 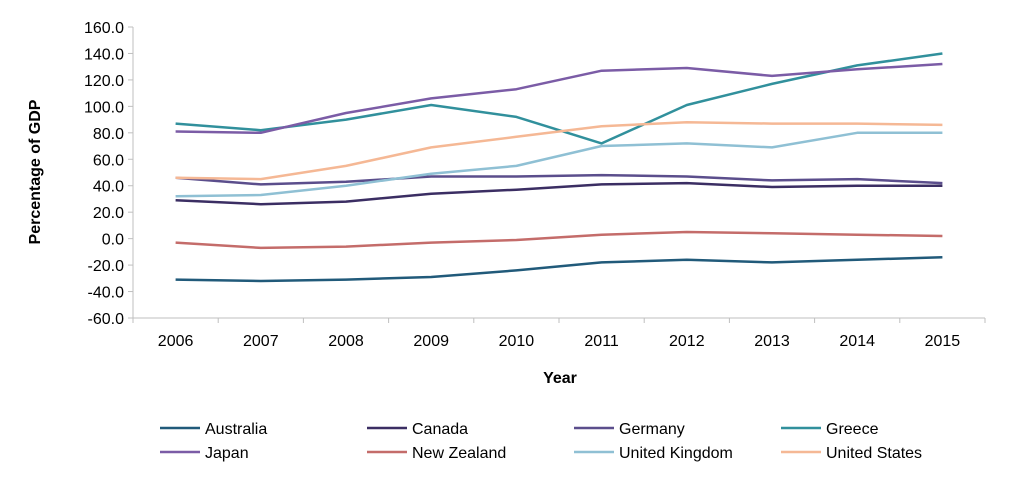 What do you see at coordinates (943, 341) in the screenshot?
I see `x-tick-label: 2015` at bounding box center [943, 341].